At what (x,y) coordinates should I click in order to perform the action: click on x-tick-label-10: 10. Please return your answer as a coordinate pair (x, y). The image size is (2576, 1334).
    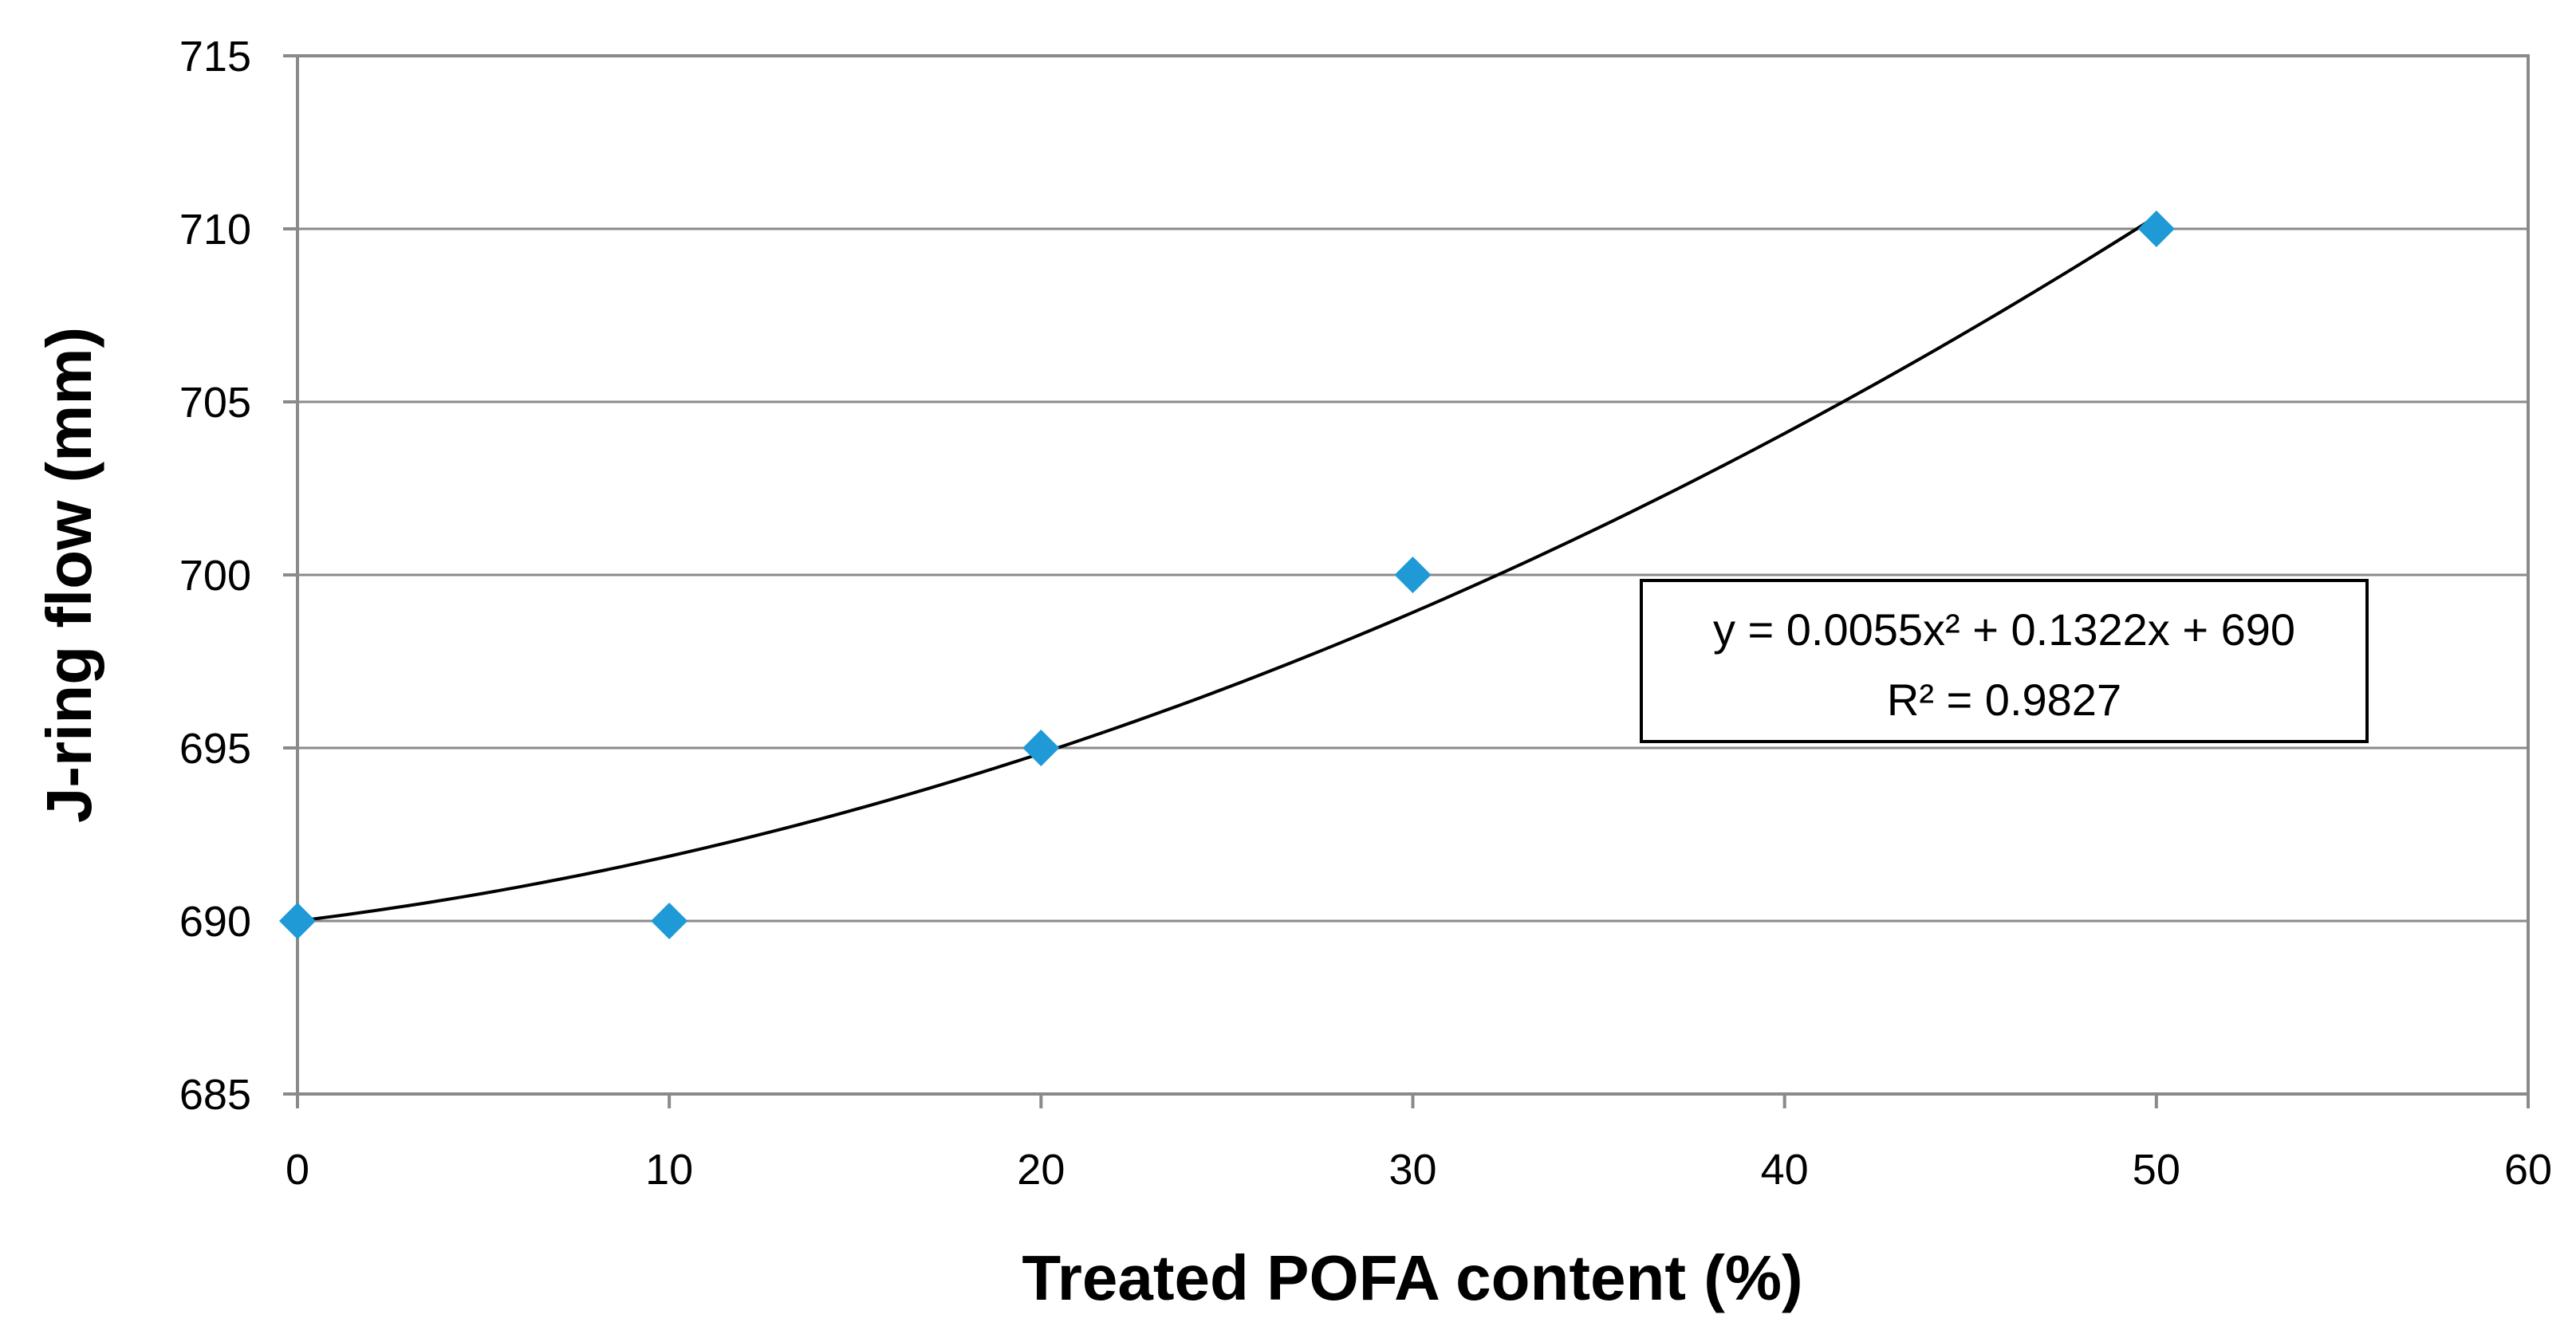
    Looking at the image, I should click on (669, 1170).